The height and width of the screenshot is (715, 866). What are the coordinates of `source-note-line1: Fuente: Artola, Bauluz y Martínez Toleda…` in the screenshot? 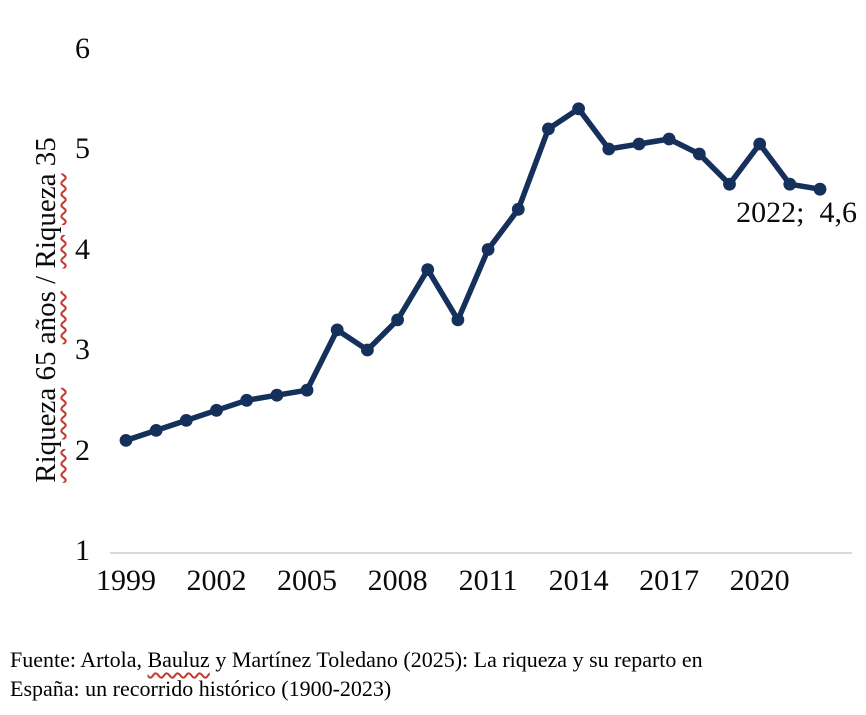 It's located at (433, 659).